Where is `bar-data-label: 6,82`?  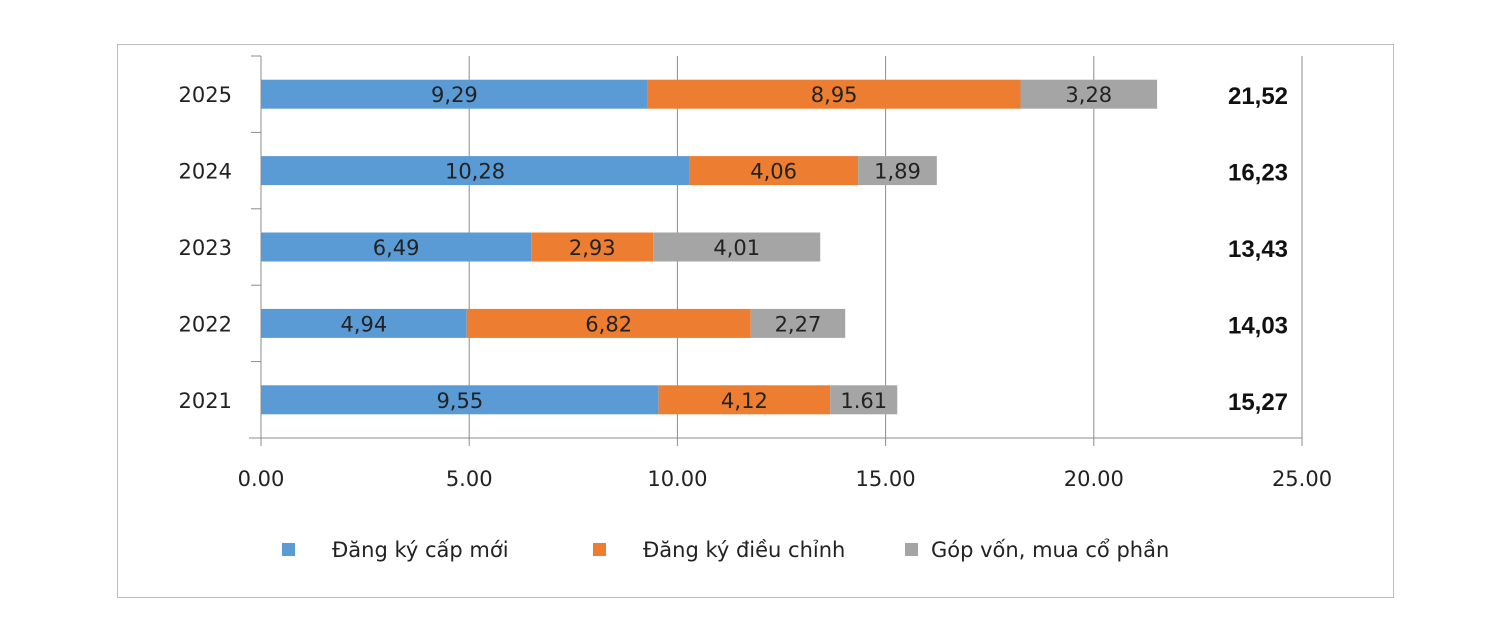
bar-data-label: 6,82 is located at coordinates (608, 324).